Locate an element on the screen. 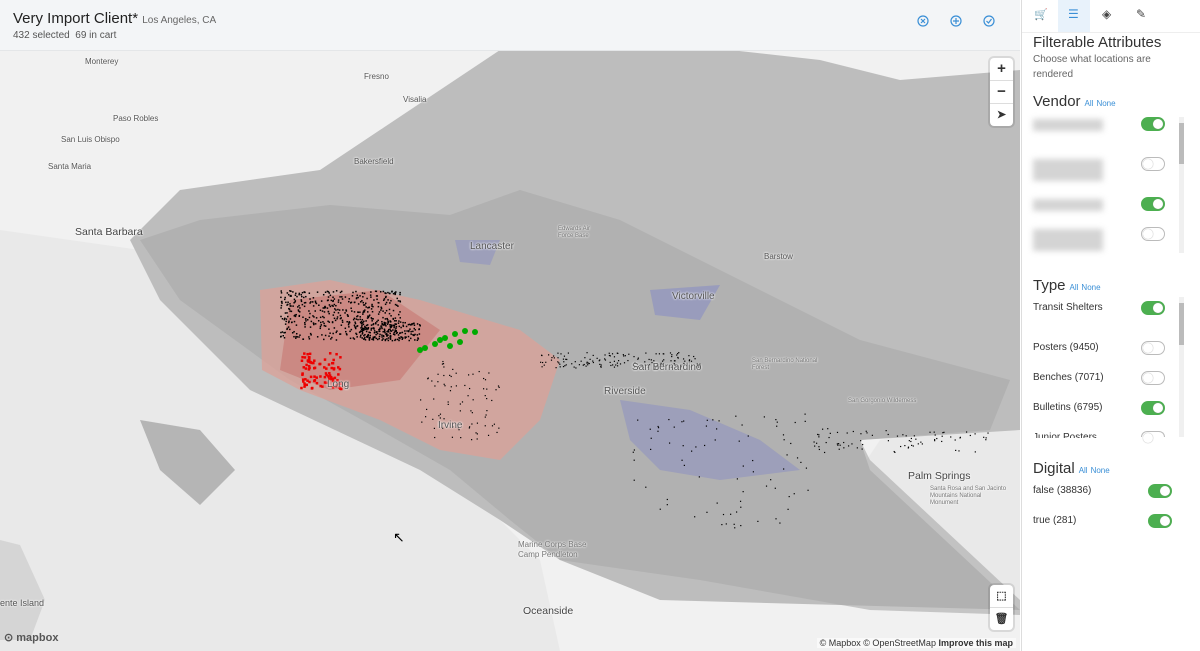  improve-link: Improve this map is located at coordinates (975, 643).